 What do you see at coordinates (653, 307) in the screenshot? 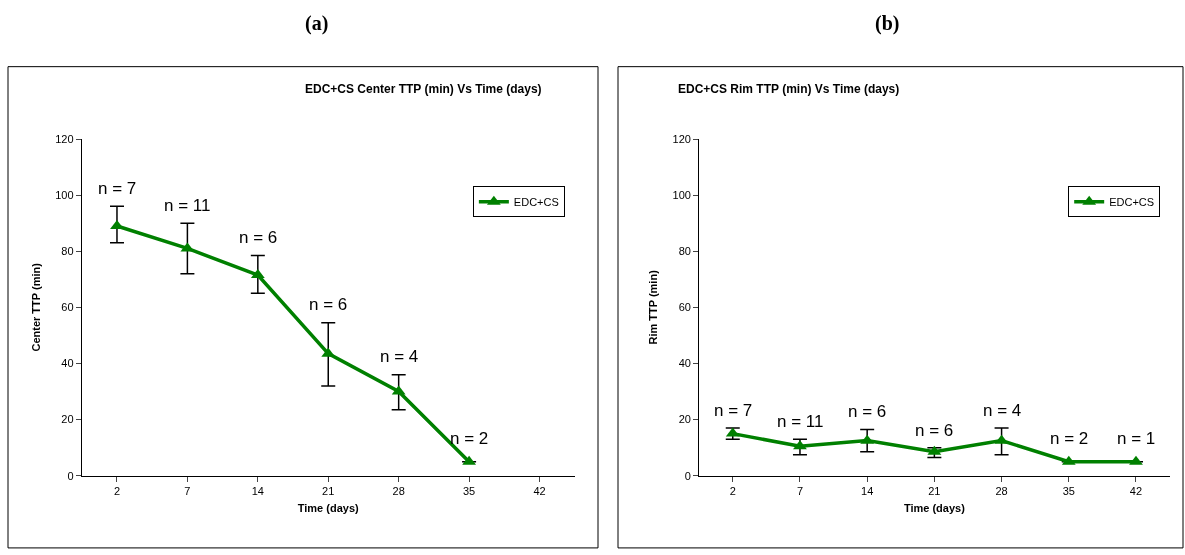
I see `y-axis-title: Rim TTP (min)` at bounding box center [653, 307].